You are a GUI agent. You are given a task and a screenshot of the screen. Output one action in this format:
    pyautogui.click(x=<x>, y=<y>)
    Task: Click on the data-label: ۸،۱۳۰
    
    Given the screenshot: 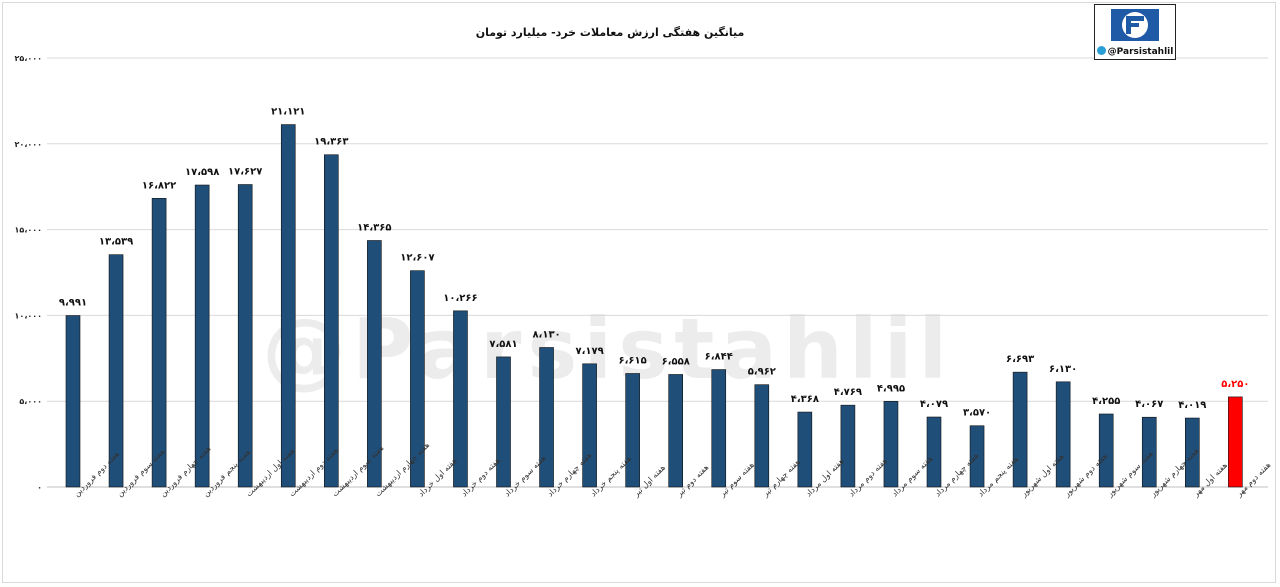 What is the action you would take?
    pyautogui.click(x=546, y=334)
    